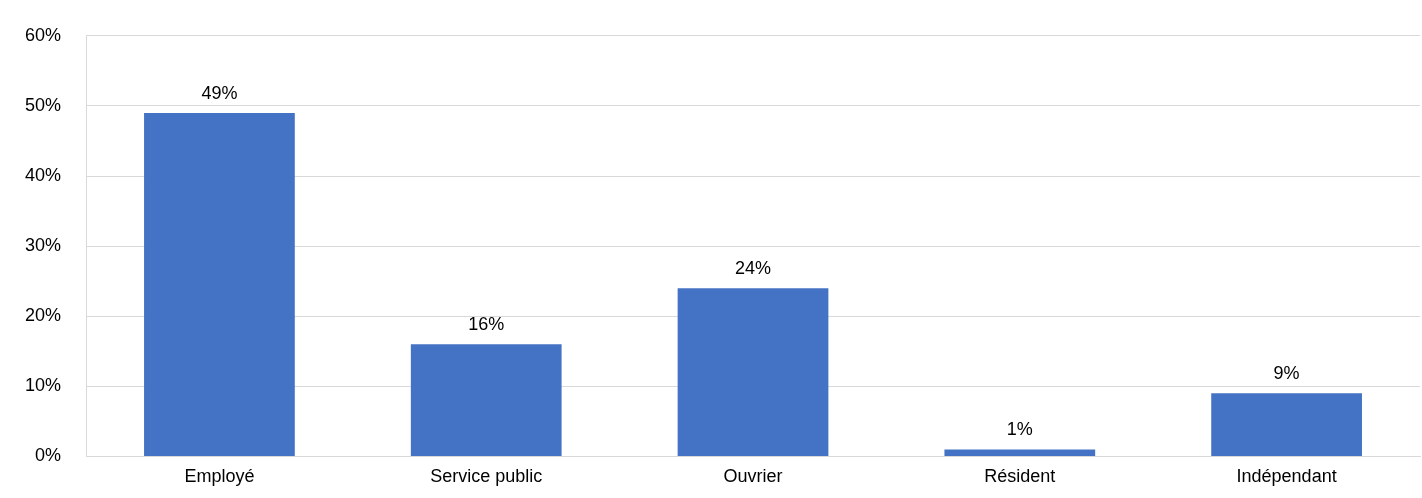  Describe the element at coordinates (486, 476) in the screenshot. I see `x-tick-label: Service public` at that location.